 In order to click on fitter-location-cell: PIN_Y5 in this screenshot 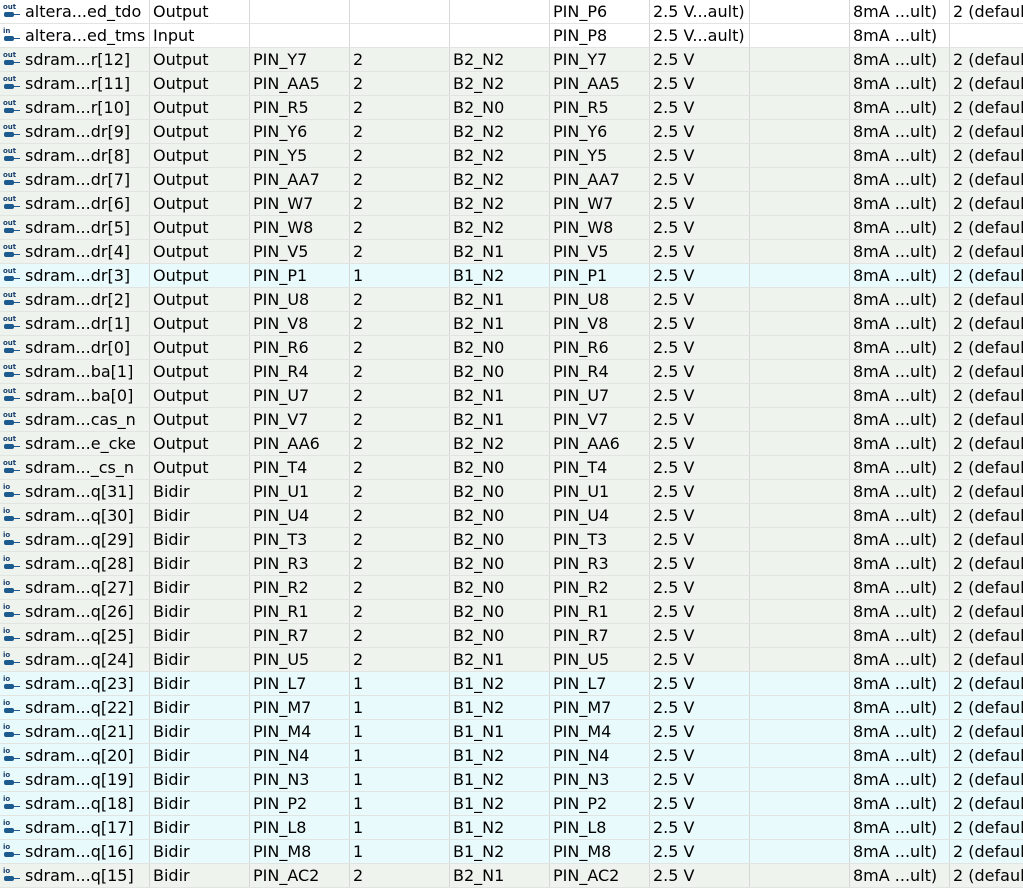, I will do `click(600, 155)`.